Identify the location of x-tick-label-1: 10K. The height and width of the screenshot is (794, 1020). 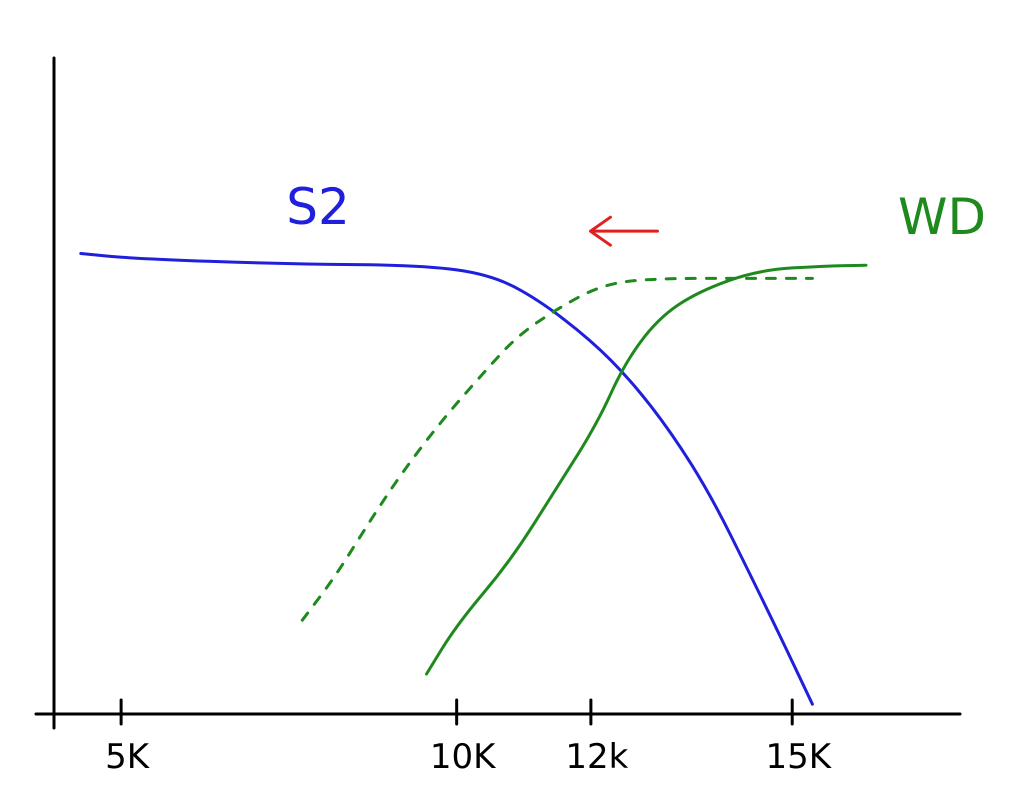
(463, 757).